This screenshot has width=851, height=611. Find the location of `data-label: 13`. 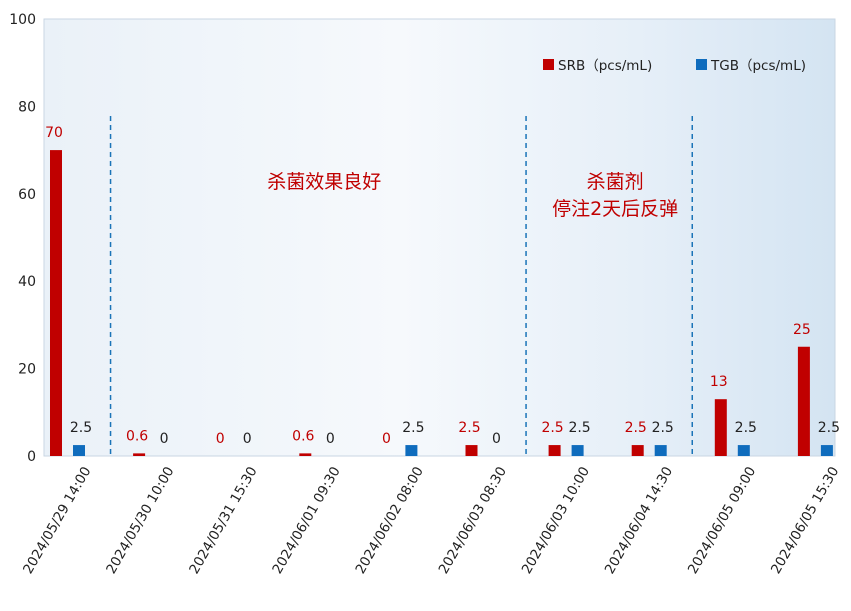

data-label: 13 is located at coordinates (719, 382).